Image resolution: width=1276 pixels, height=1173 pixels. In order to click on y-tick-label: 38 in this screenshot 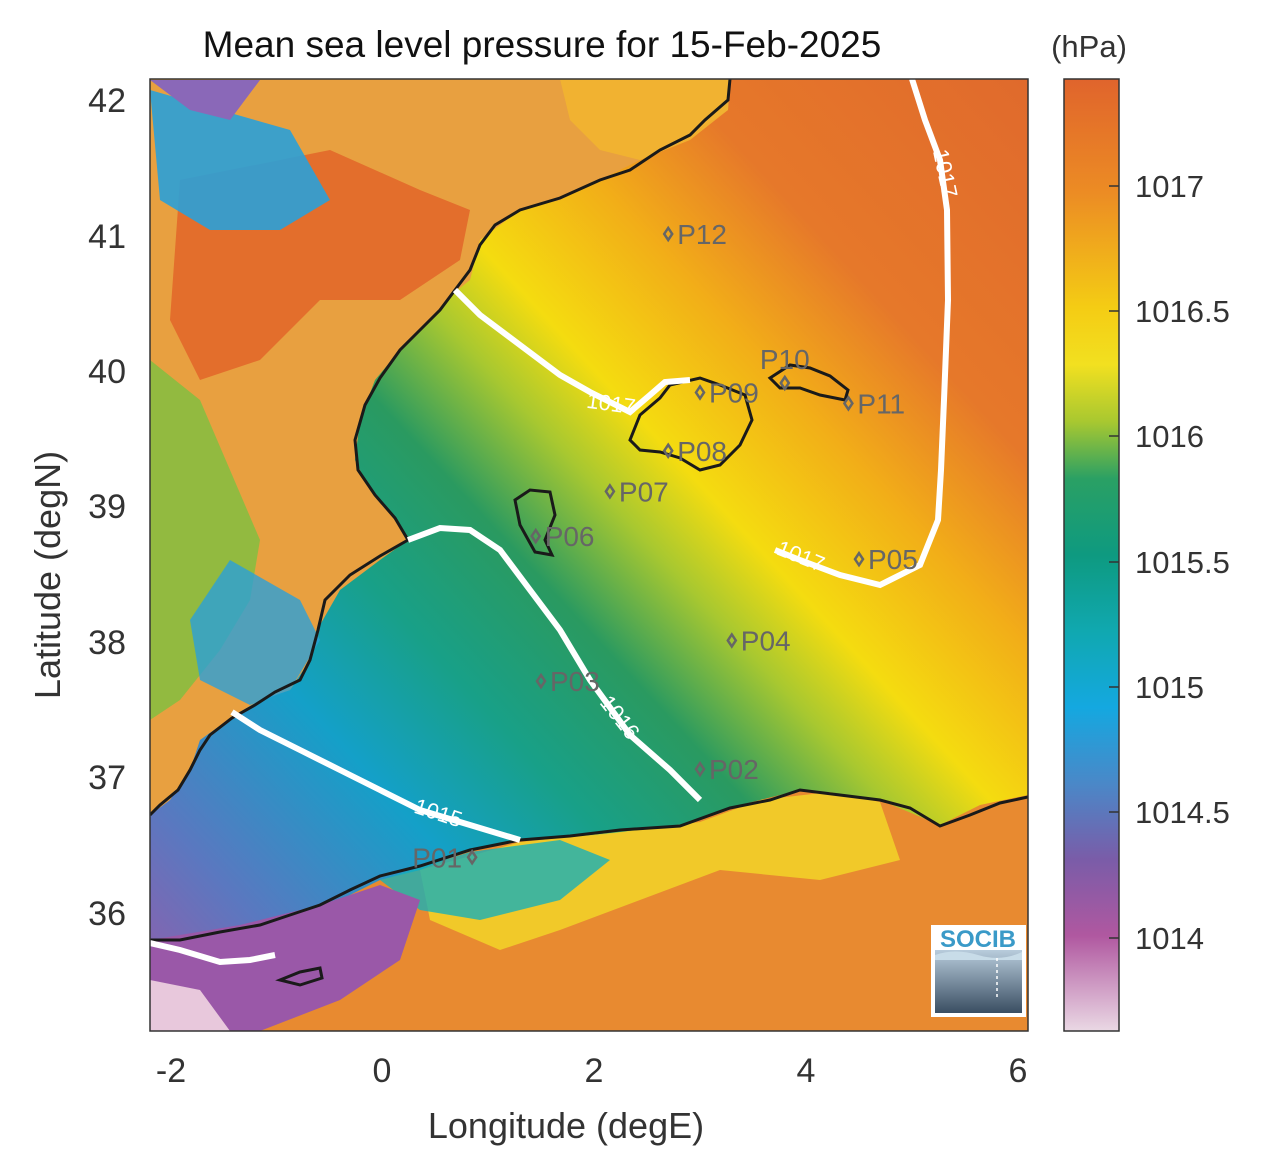, I will do `click(107, 643)`.